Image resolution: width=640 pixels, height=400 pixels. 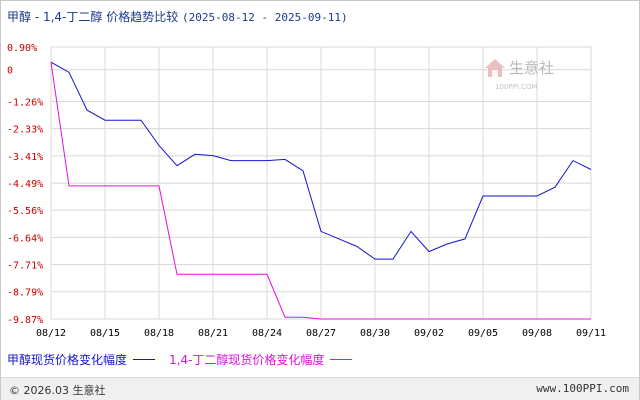 What do you see at coordinates (213, 333) in the screenshot?
I see `x-tick-label: 08/21` at bounding box center [213, 333].